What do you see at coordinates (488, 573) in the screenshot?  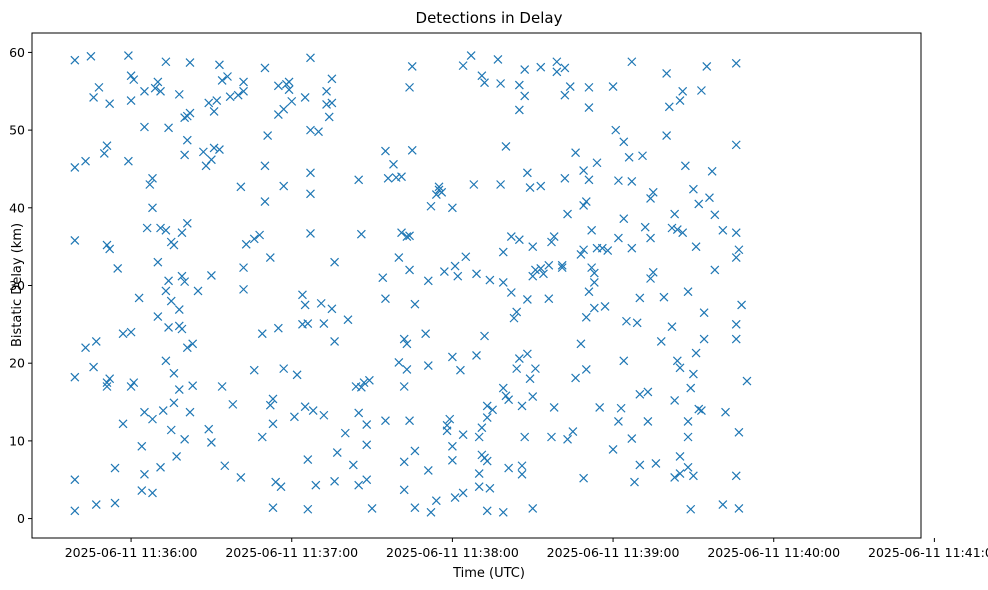 I see `x-axis-title: Time (UTC)` at bounding box center [488, 573].